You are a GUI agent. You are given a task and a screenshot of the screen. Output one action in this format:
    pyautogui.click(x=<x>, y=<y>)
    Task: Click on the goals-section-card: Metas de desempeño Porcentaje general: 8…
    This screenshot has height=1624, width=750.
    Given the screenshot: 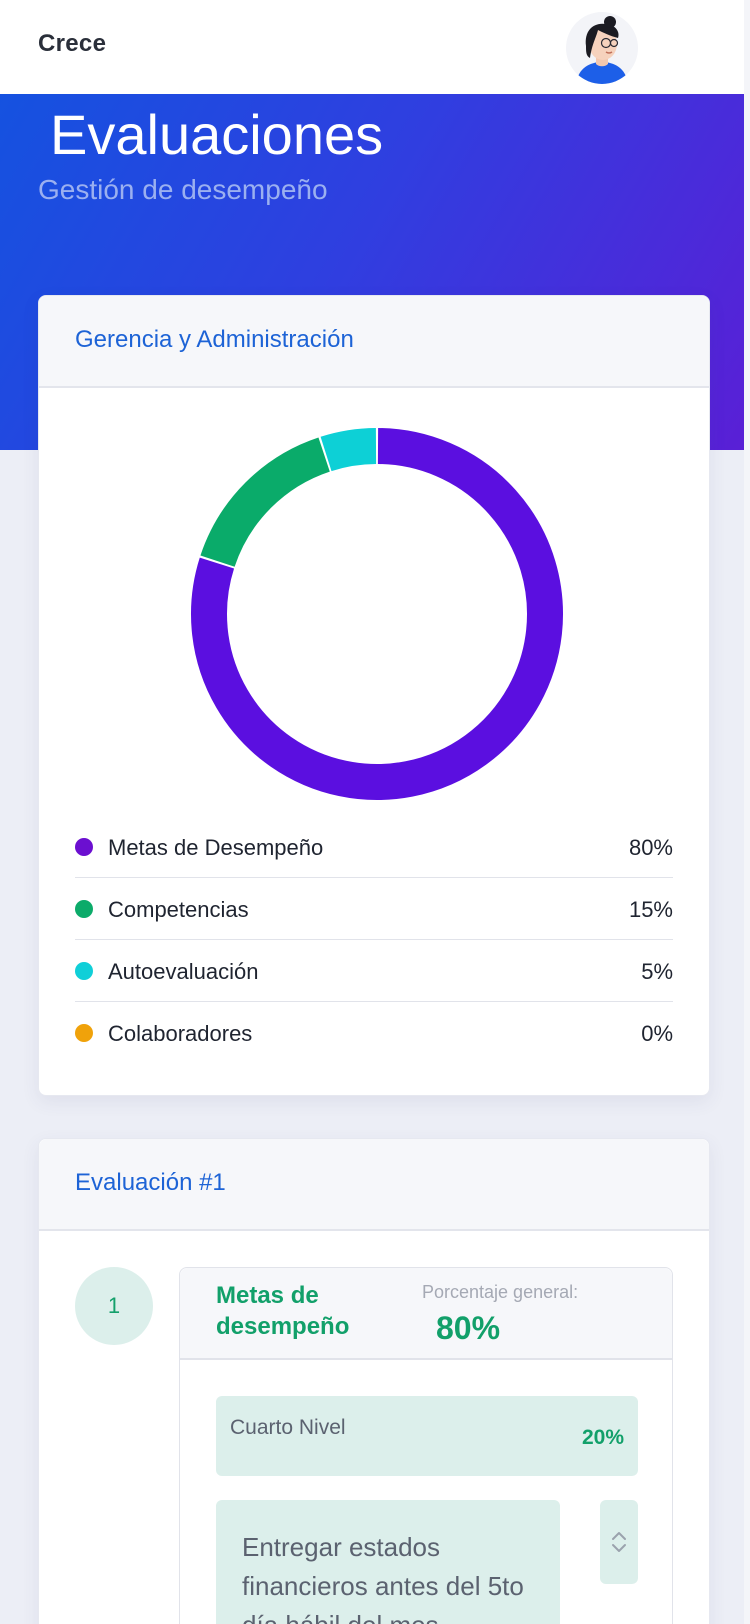 What is the action you would take?
    pyautogui.click(x=426, y=1445)
    